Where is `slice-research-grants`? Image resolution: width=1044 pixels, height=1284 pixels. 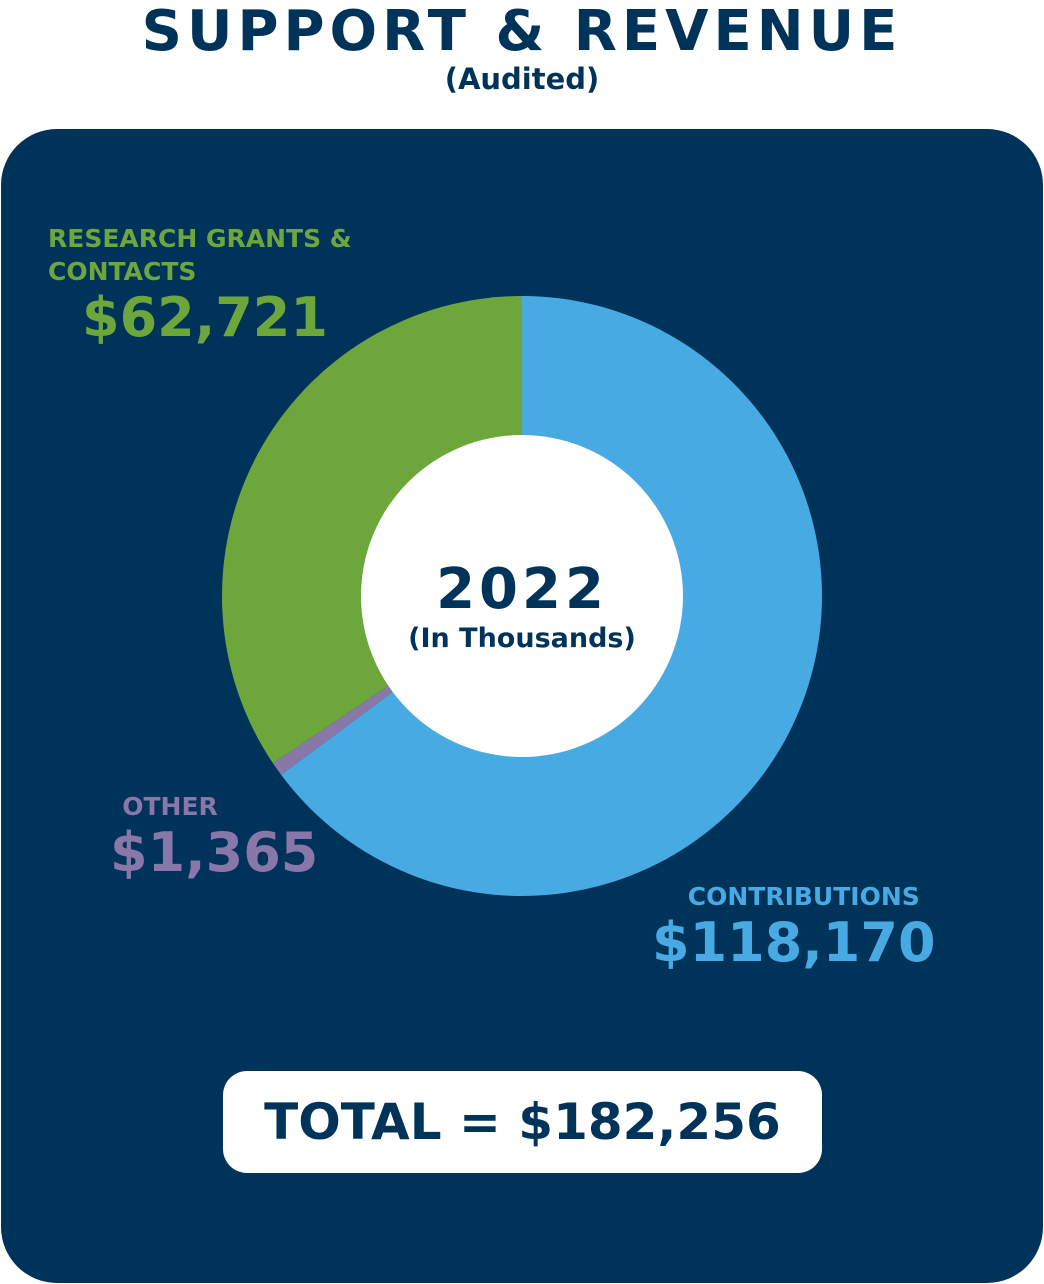
slice-research-grants is located at coordinates (371, 530).